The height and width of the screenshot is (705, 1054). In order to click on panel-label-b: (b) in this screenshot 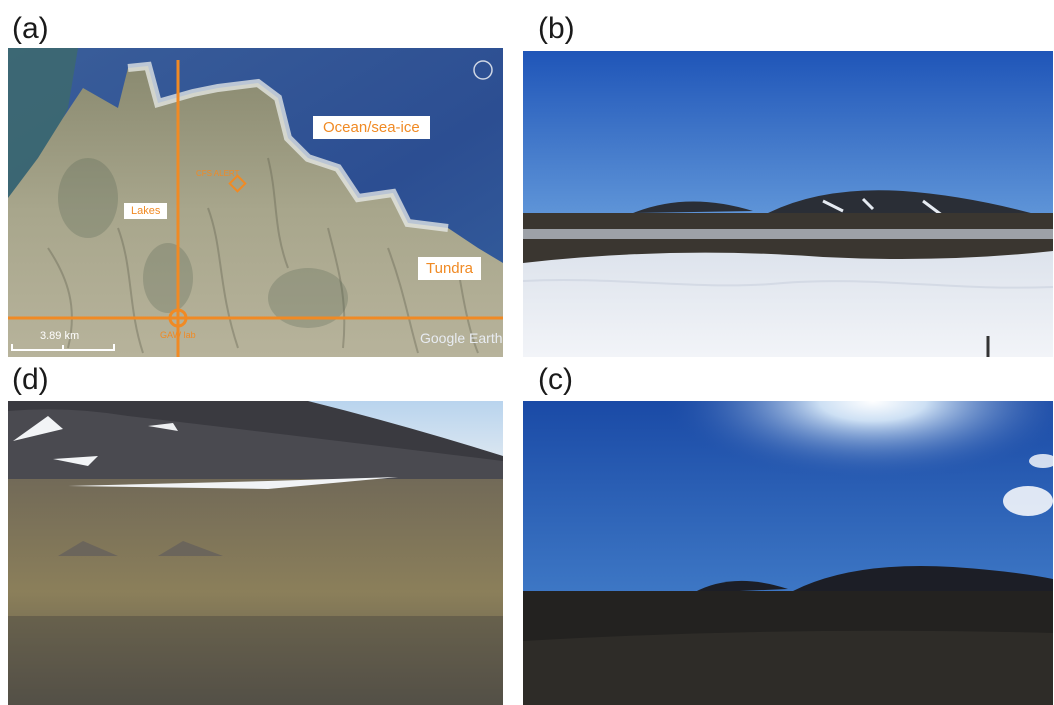, I will do `click(556, 28)`.